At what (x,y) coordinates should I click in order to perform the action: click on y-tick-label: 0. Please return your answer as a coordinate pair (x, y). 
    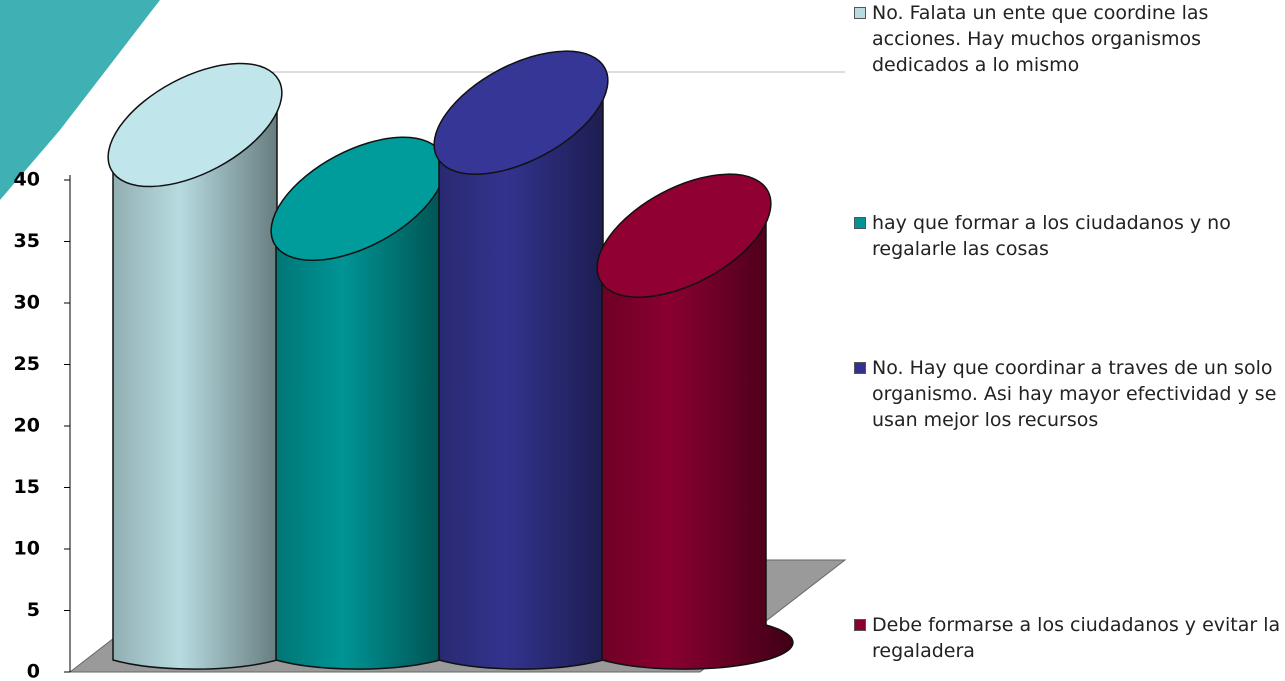
    Looking at the image, I should click on (33, 671).